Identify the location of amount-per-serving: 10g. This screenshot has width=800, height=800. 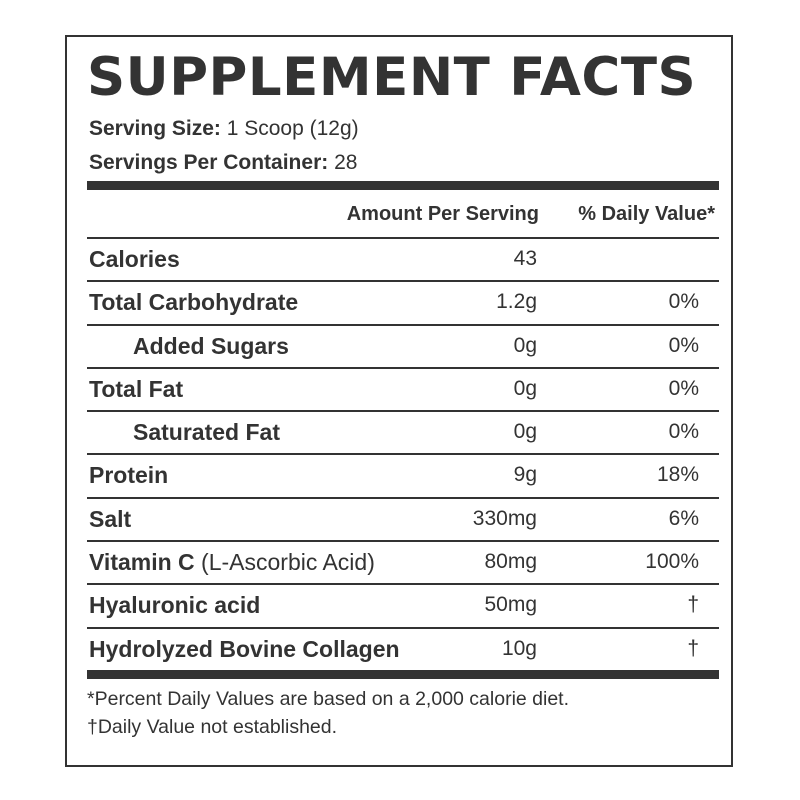
(519, 648).